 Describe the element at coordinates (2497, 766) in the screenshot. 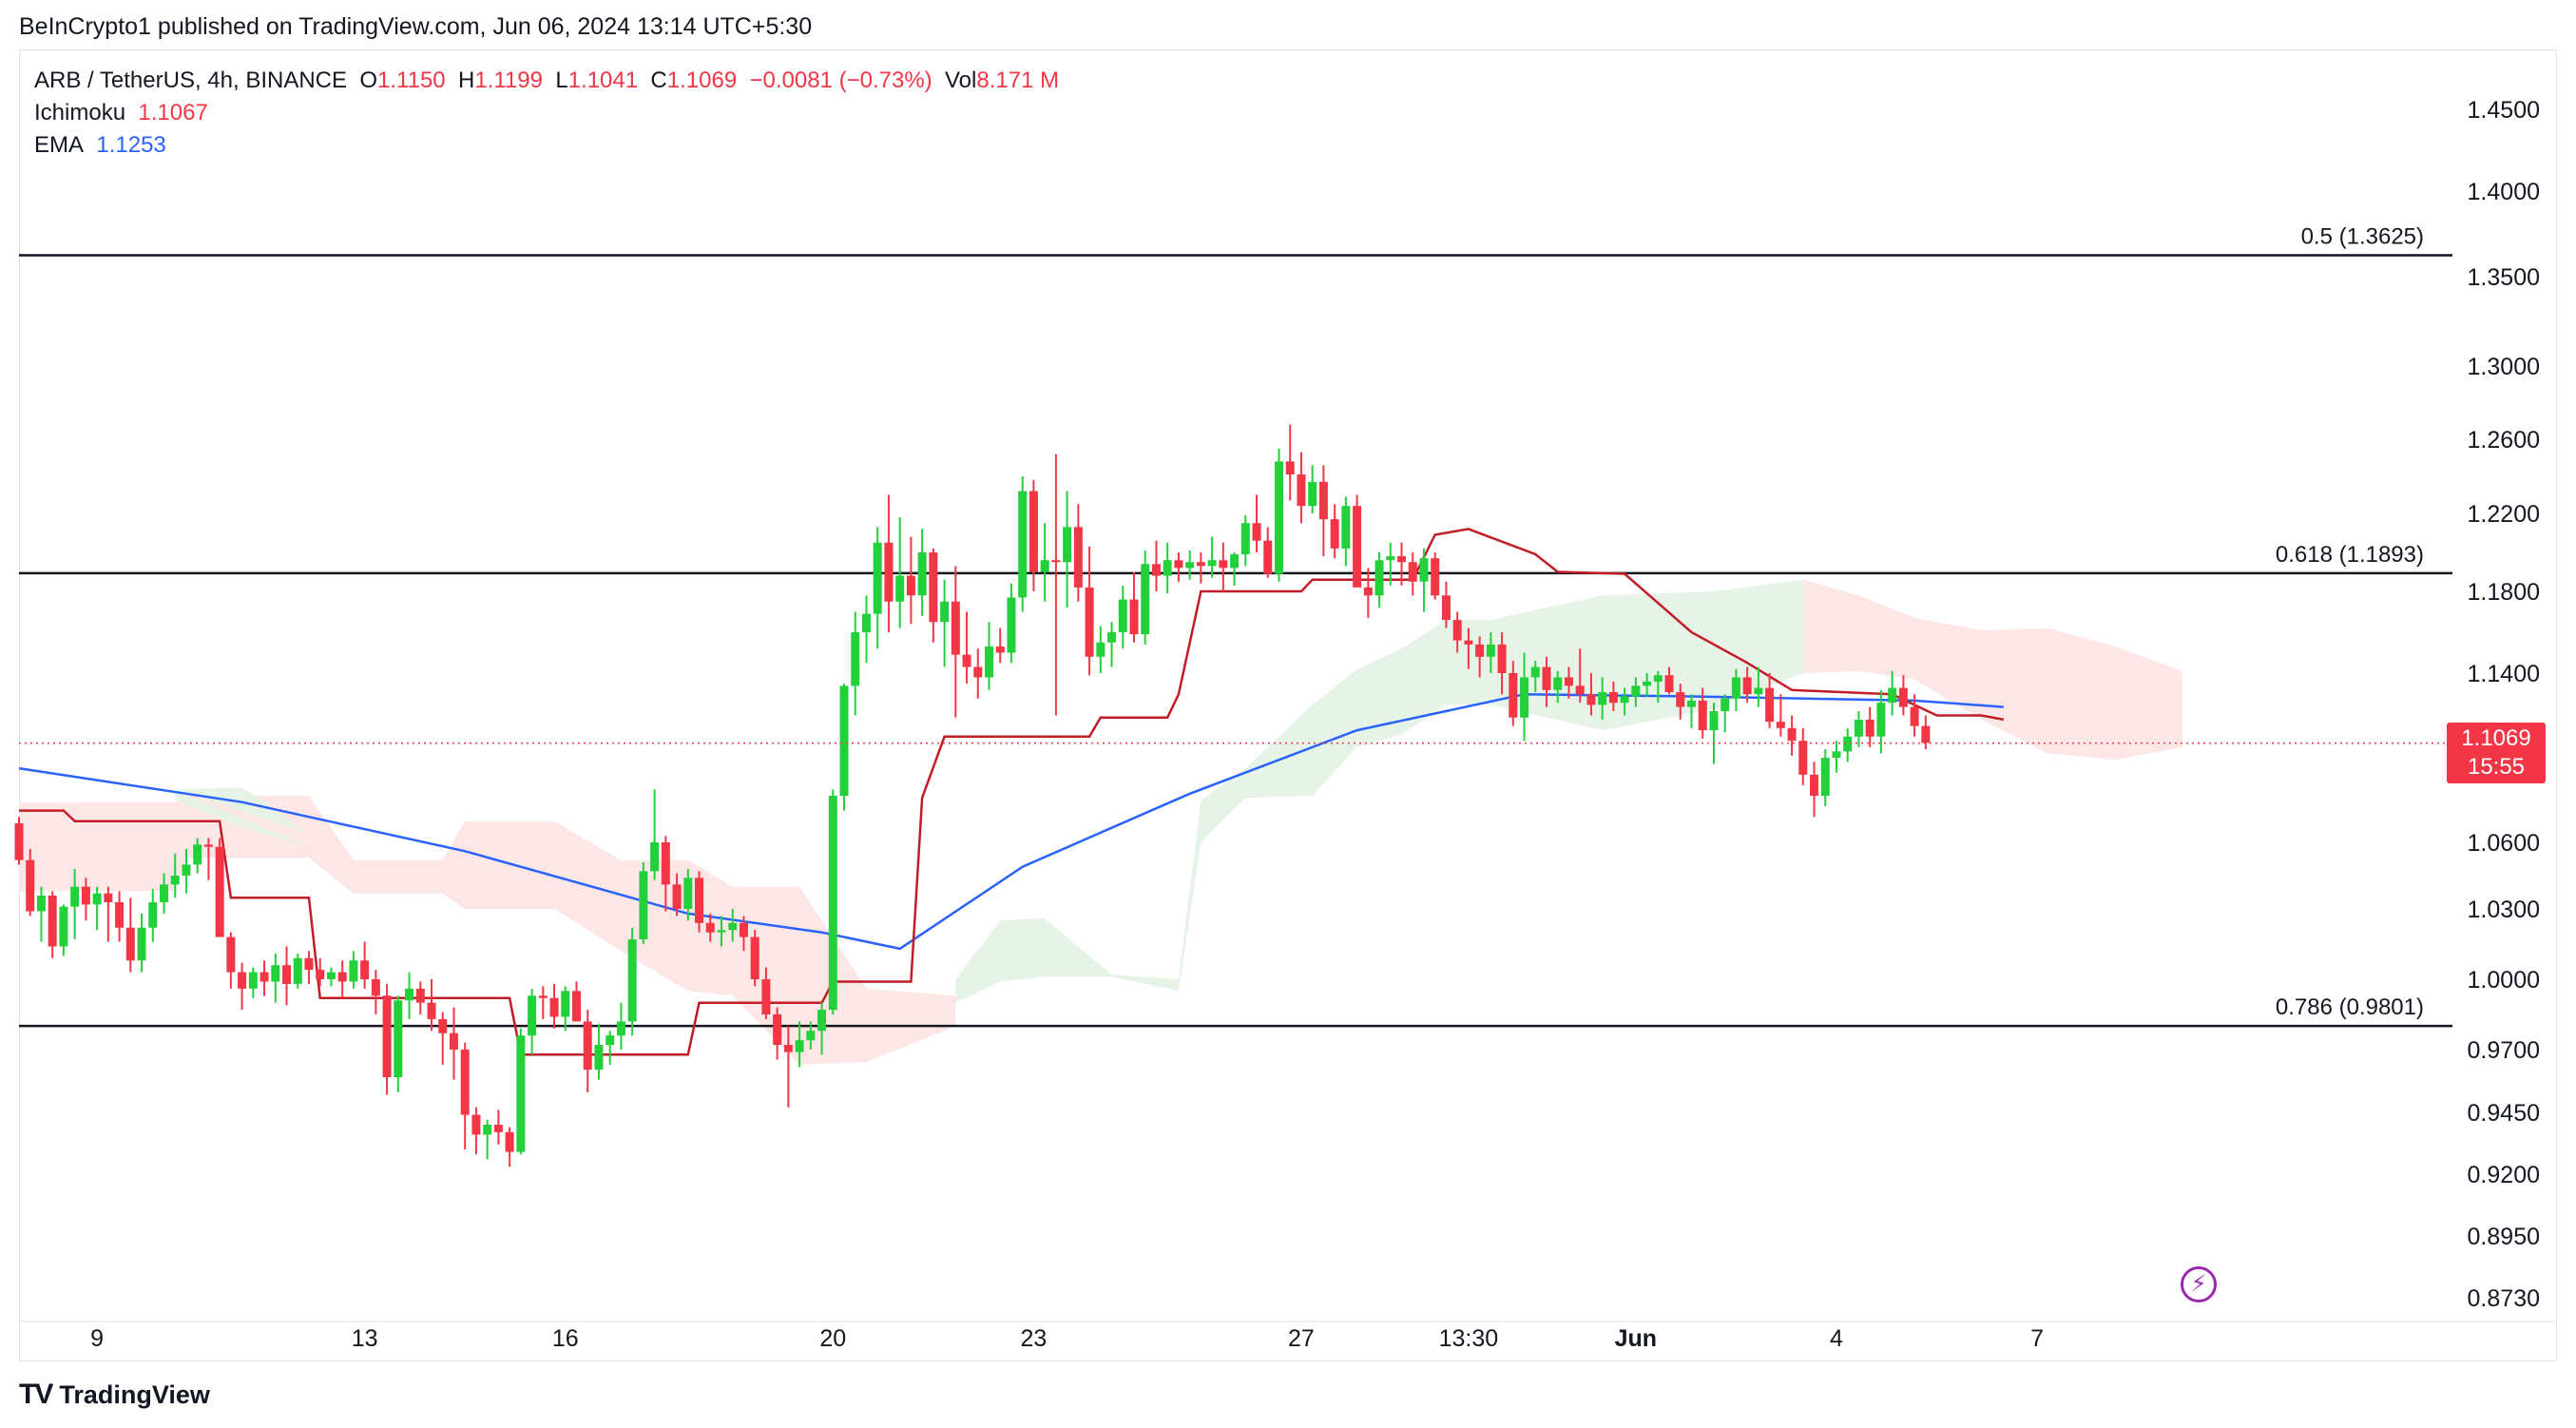

I see `bar-countdown: 15:55` at that location.